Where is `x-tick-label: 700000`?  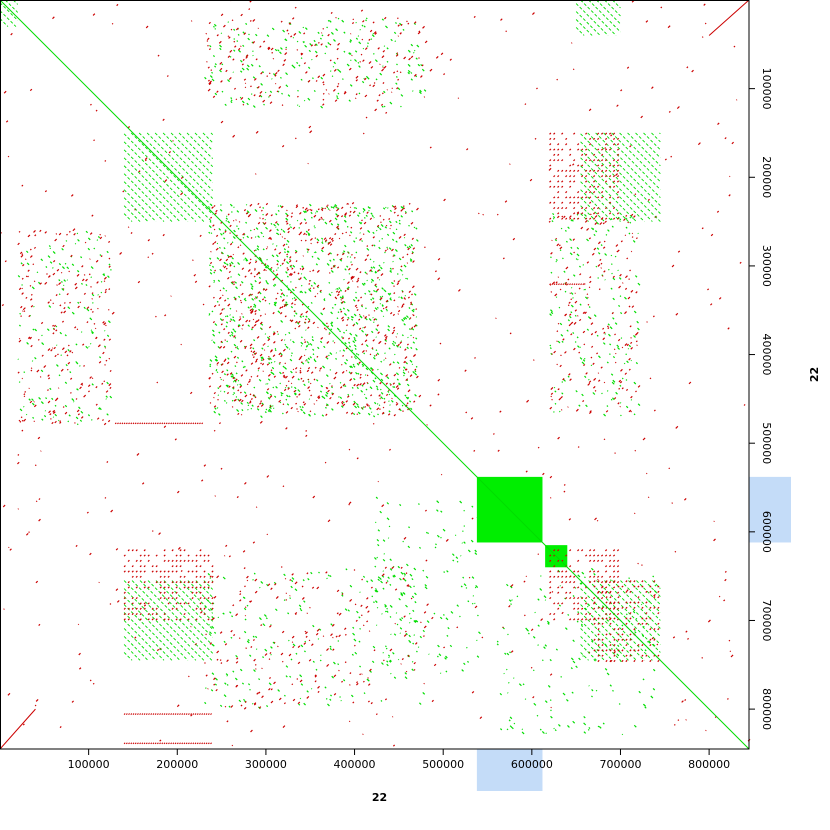
x-tick-label: 700000 is located at coordinates (620, 764).